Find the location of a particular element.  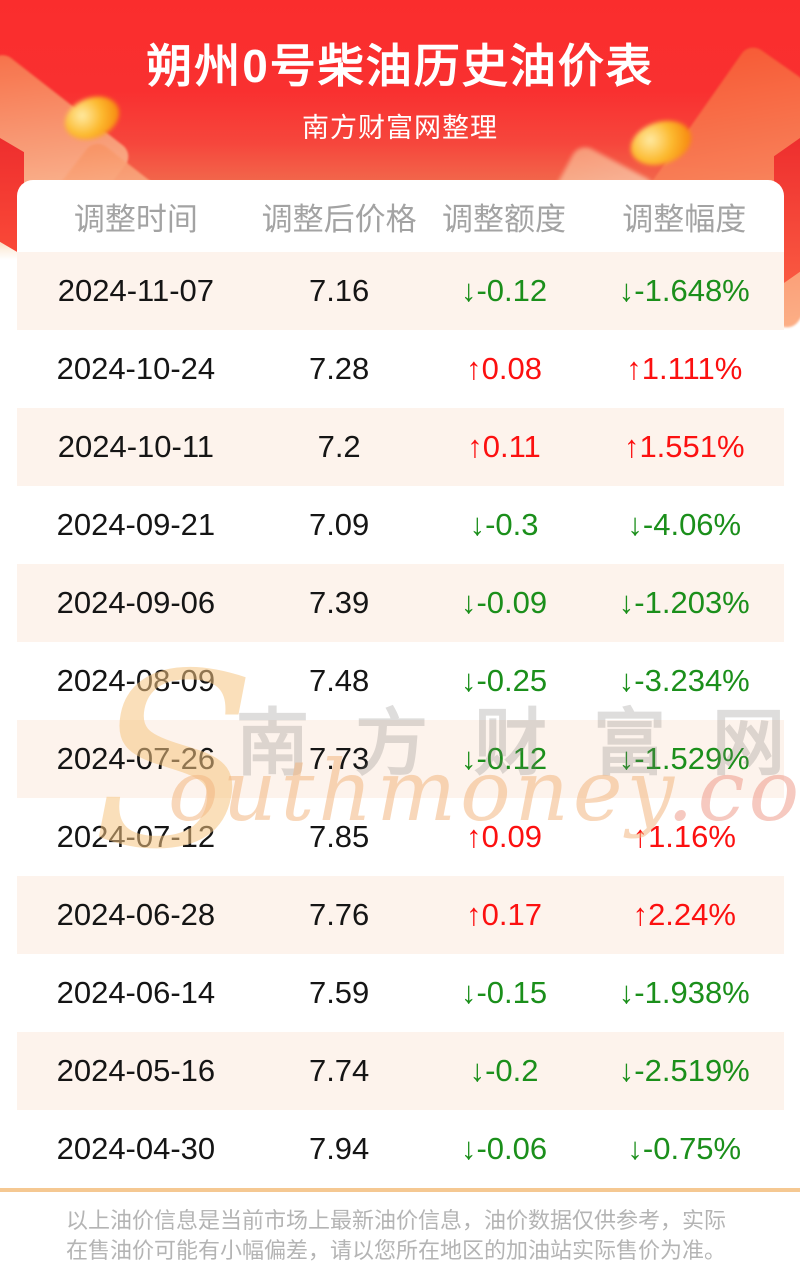

price-cell: 7.09 is located at coordinates (339, 524).